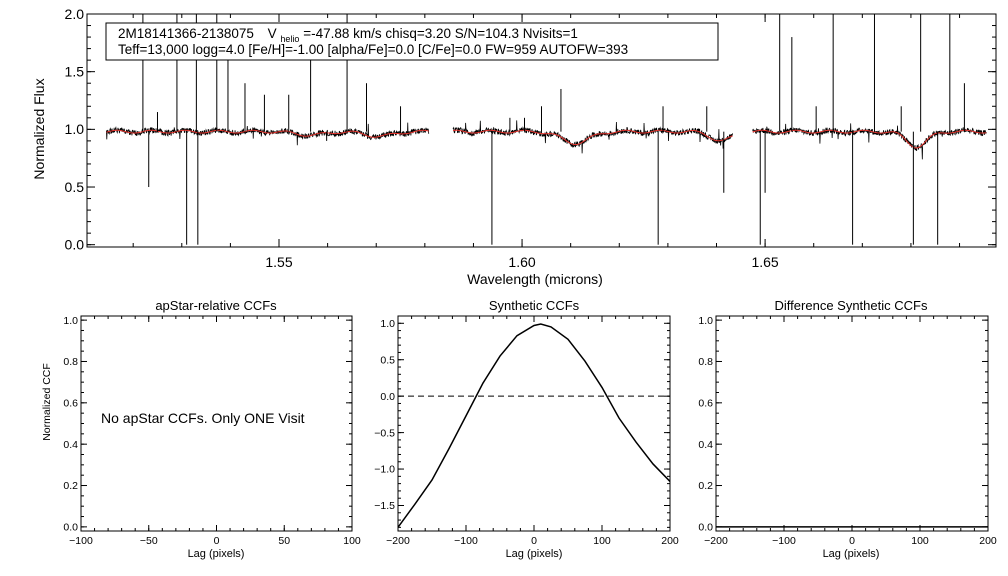 This screenshot has width=1008, height=576. What do you see at coordinates (278, 262) in the screenshot?
I see `x-tick-label: 1.55` at bounding box center [278, 262].